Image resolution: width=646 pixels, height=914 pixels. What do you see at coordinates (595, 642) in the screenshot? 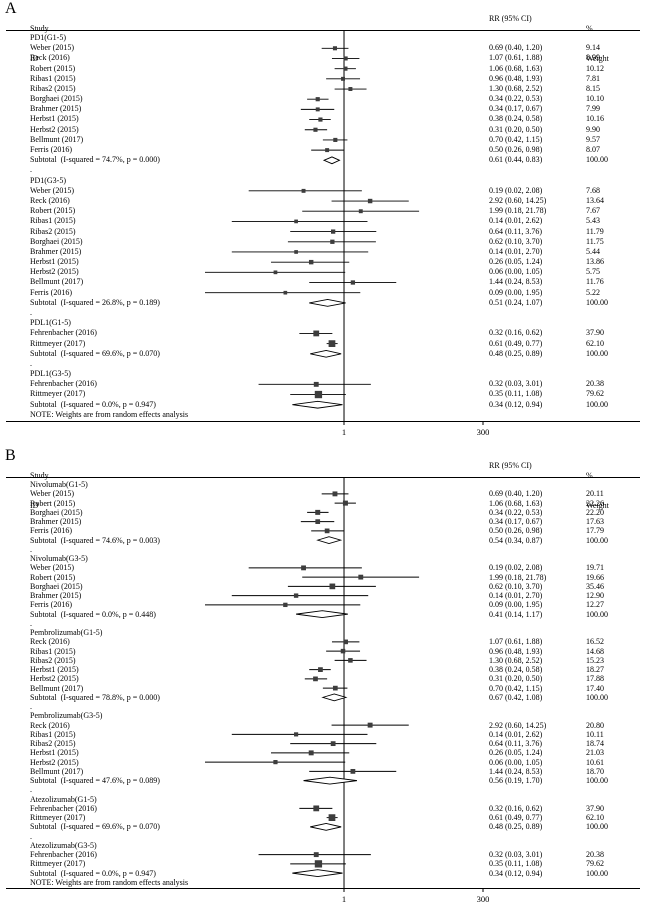
I see `weight-value: 16.52` at bounding box center [595, 642].